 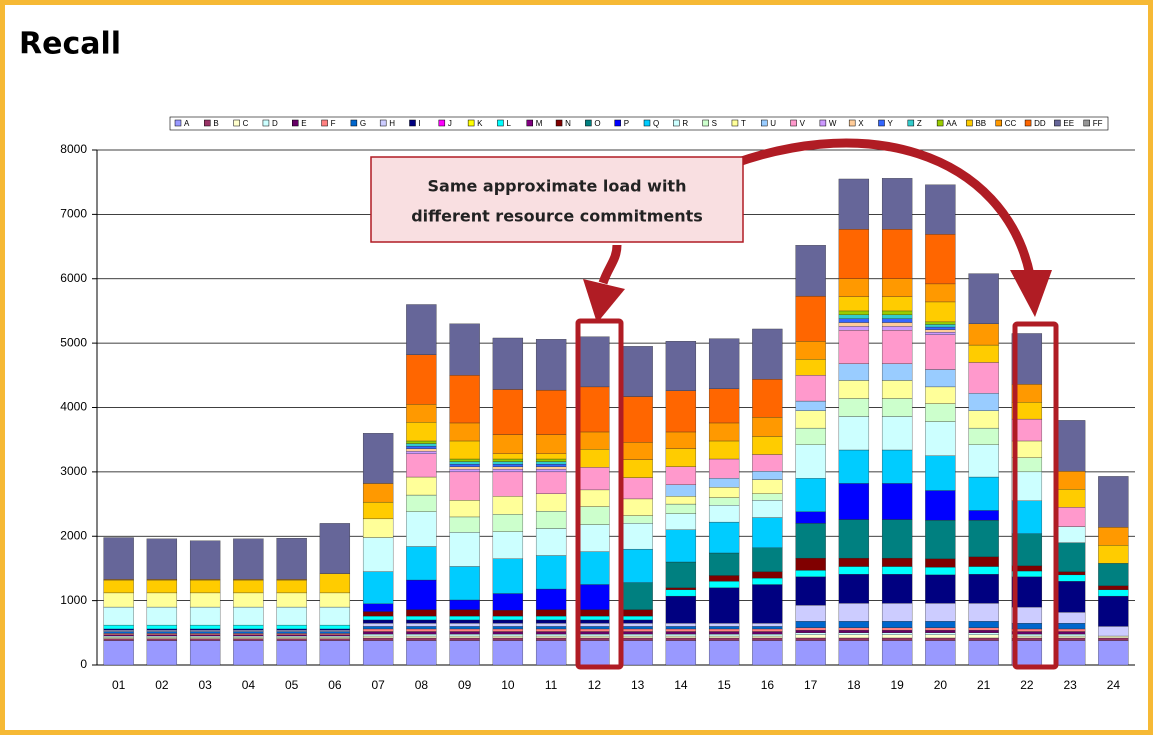 What do you see at coordinates (73, 278) in the screenshot?
I see `y-tick-label: 6000` at bounding box center [73, 278].